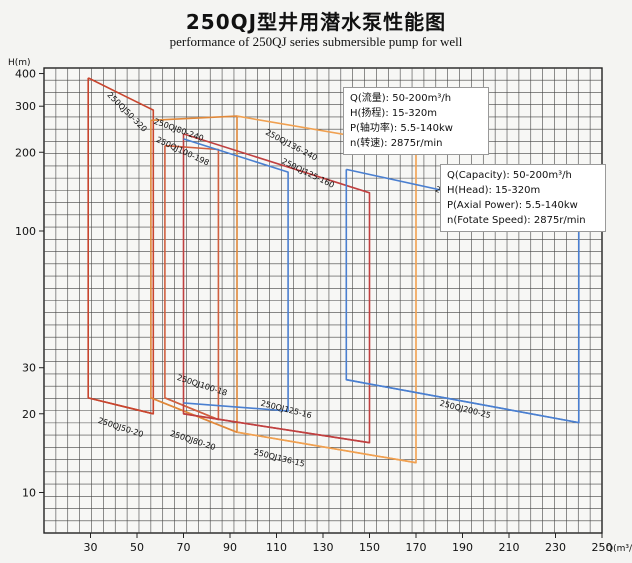  I want to click on y-tick-label: 30, so click(29, 368).